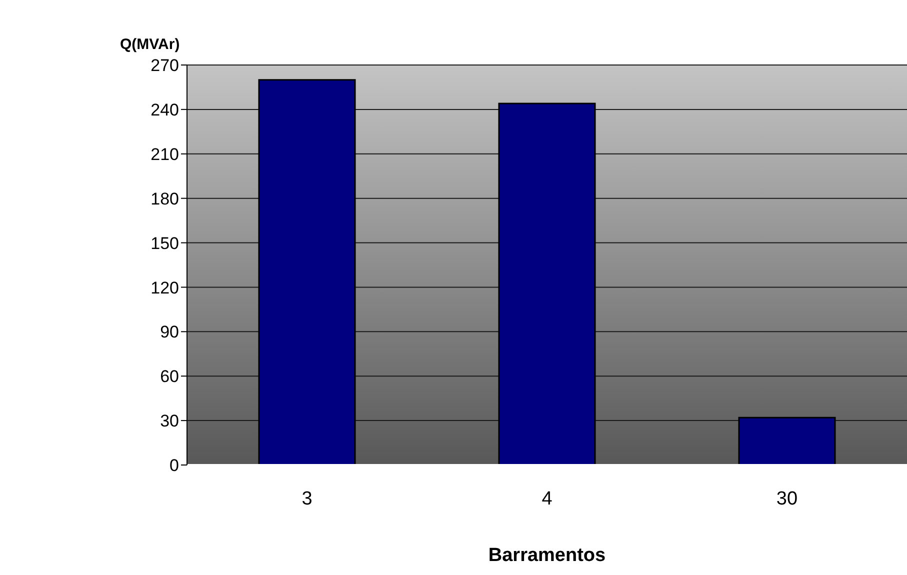  I want to click on y-axis-title: Q(MVAr), so click(150, 44).